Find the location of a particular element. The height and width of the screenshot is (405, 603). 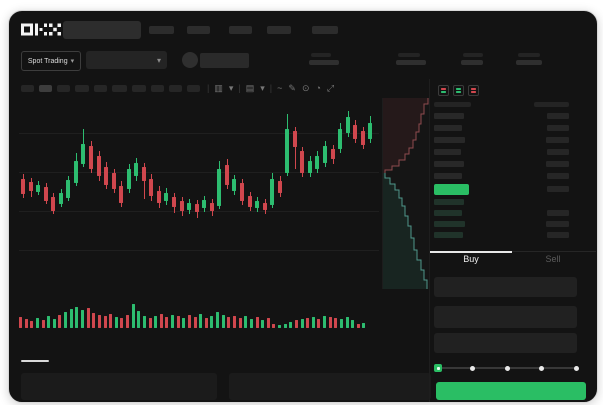

ask-row-amount is located at coordinates (558, 128).